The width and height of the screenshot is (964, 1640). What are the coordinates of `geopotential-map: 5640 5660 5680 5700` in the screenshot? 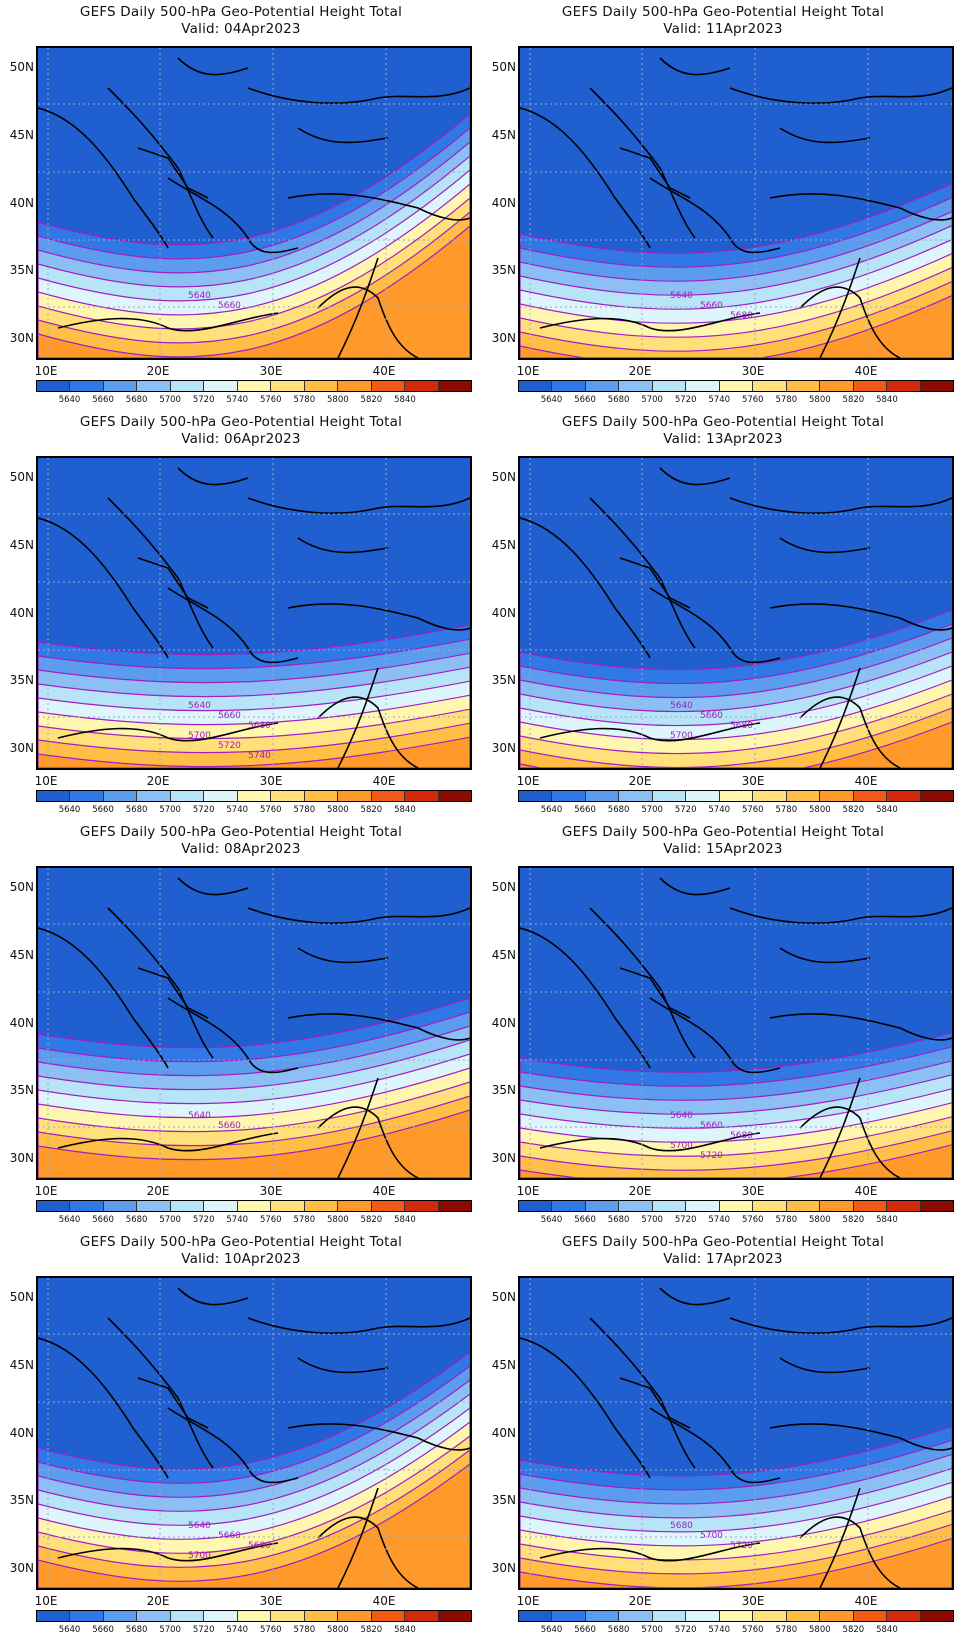 It's located at (254, 1433).